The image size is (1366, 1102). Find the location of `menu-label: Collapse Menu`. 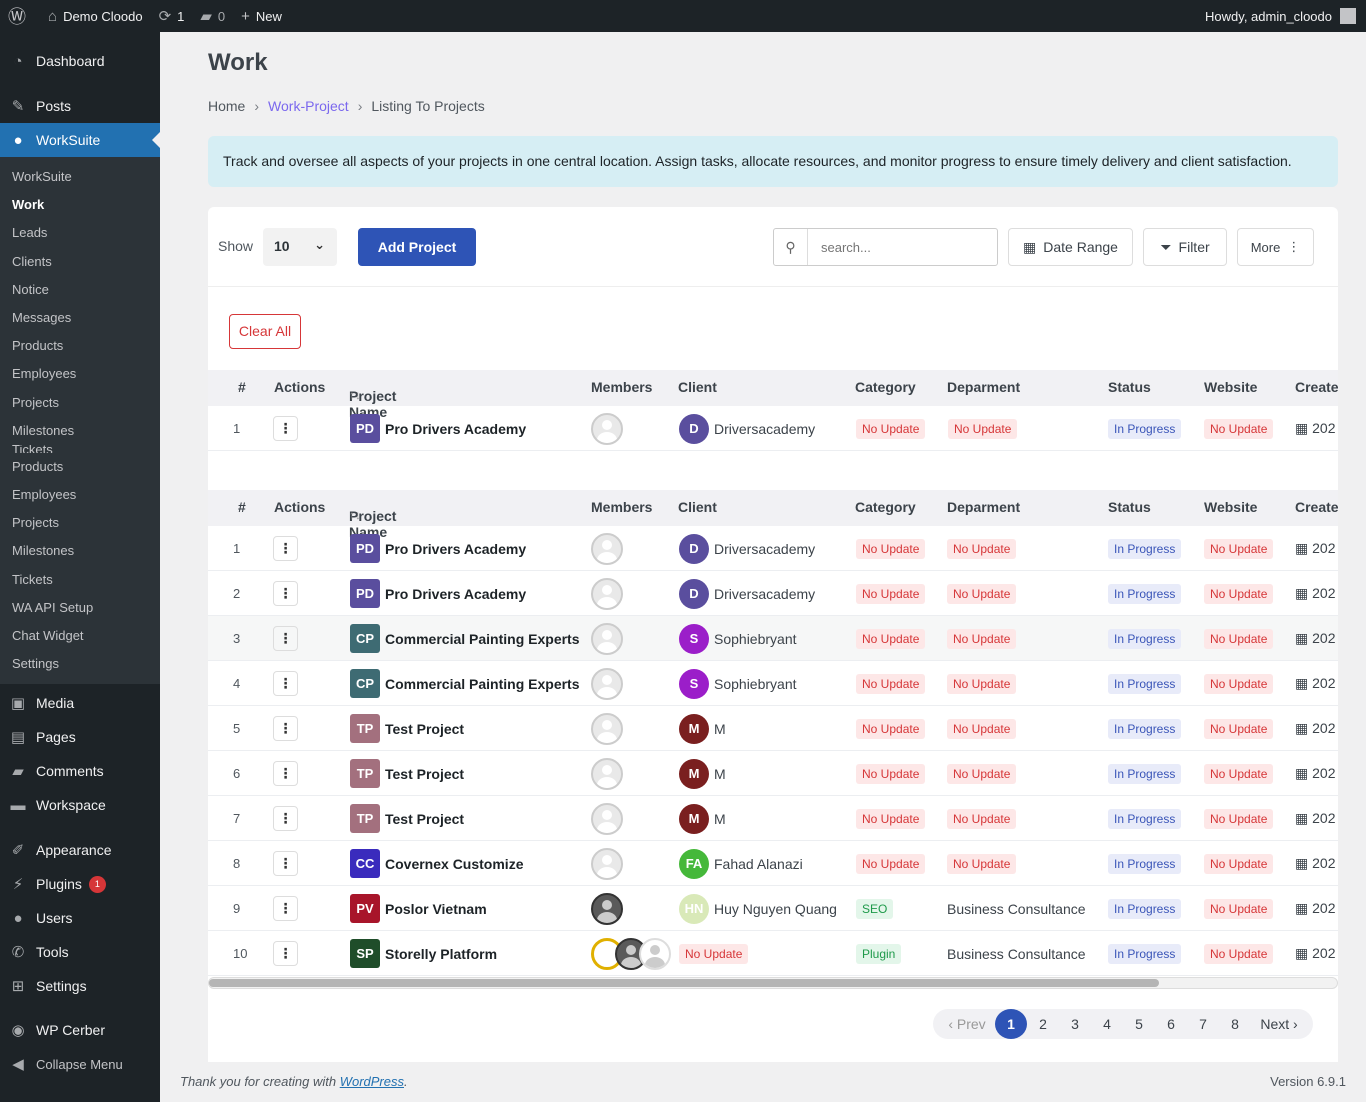

menu-label: Collapse Menu is located at coordinates (79, 1064).